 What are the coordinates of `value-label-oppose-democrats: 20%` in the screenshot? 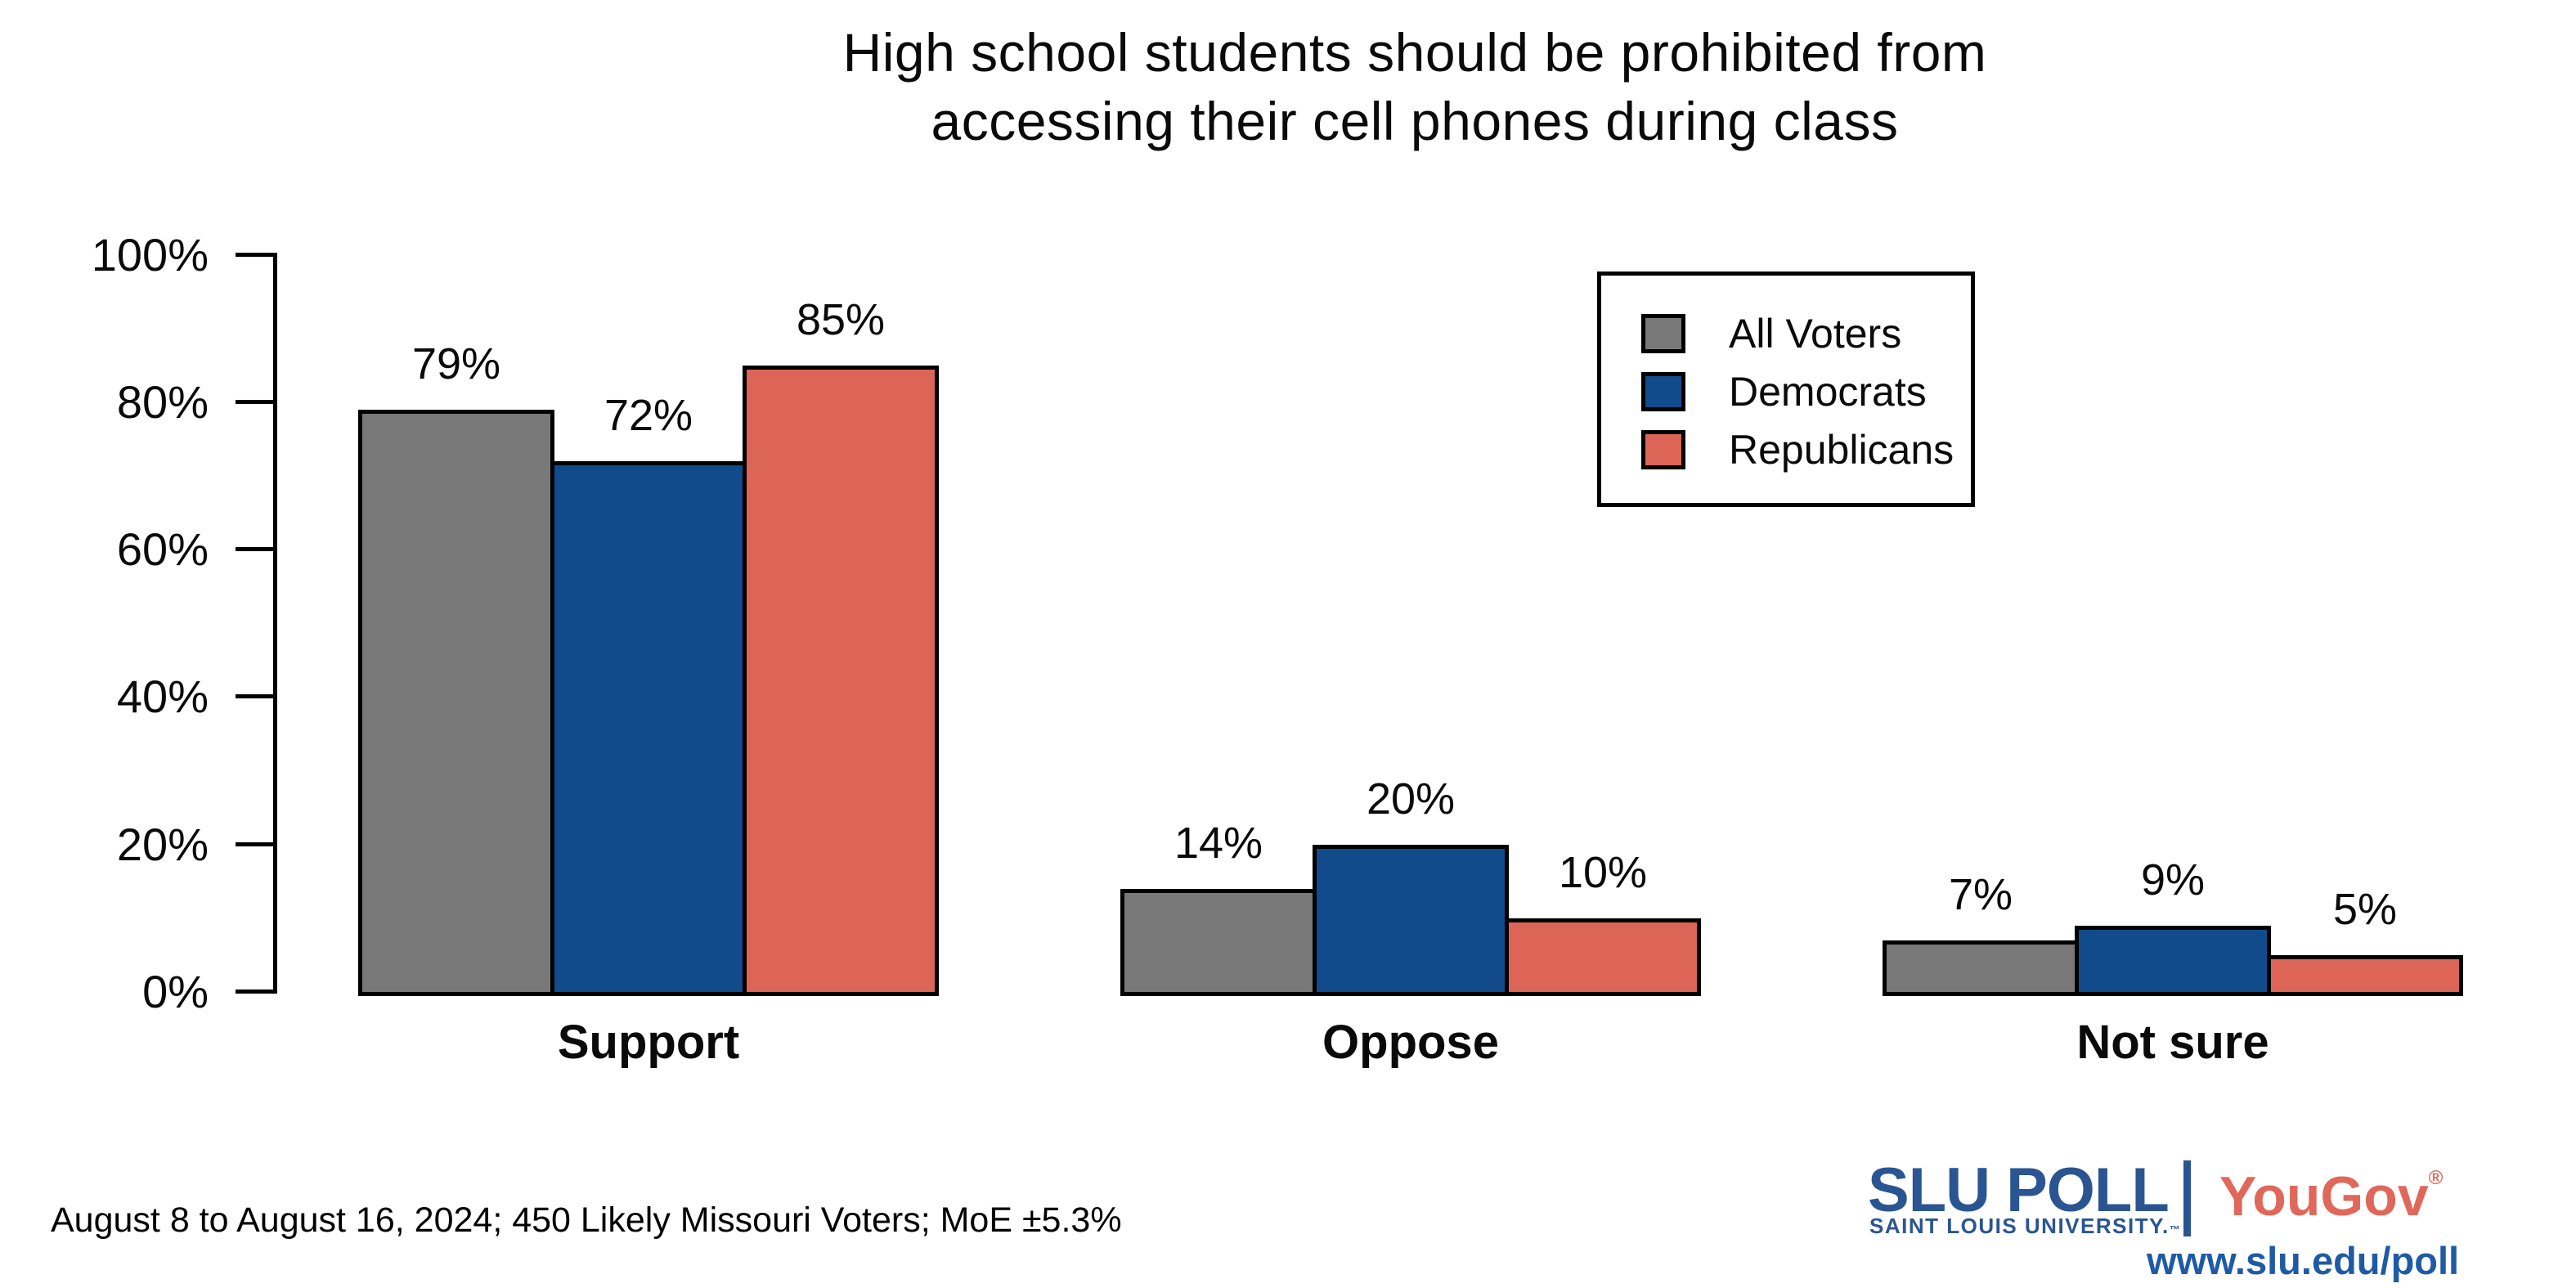 It's located at (1411, 799).